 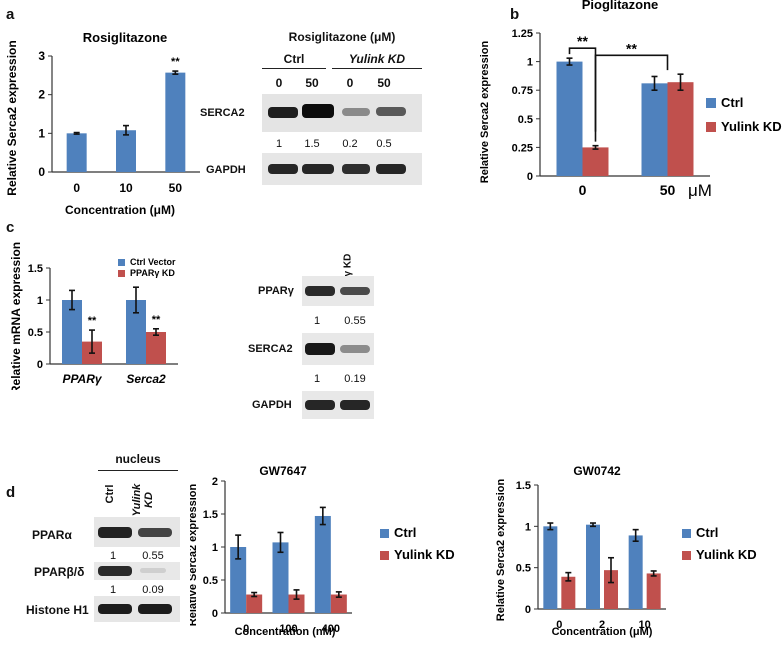 I want to click on x-tick-label: 50, so click(x=668, y=190).